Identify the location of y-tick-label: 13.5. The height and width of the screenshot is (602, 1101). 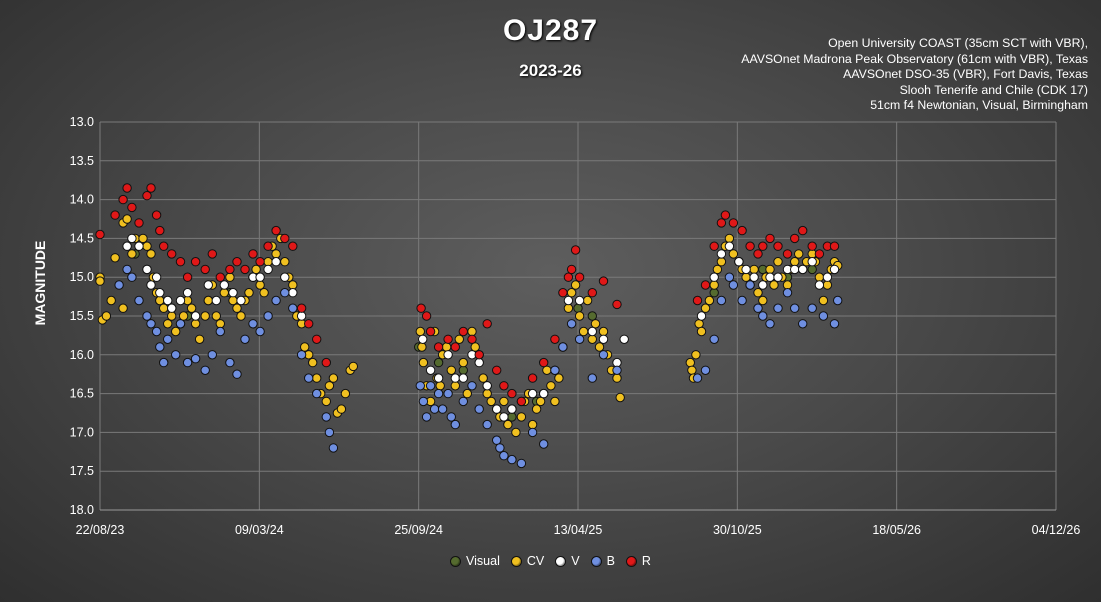
(82, 161).